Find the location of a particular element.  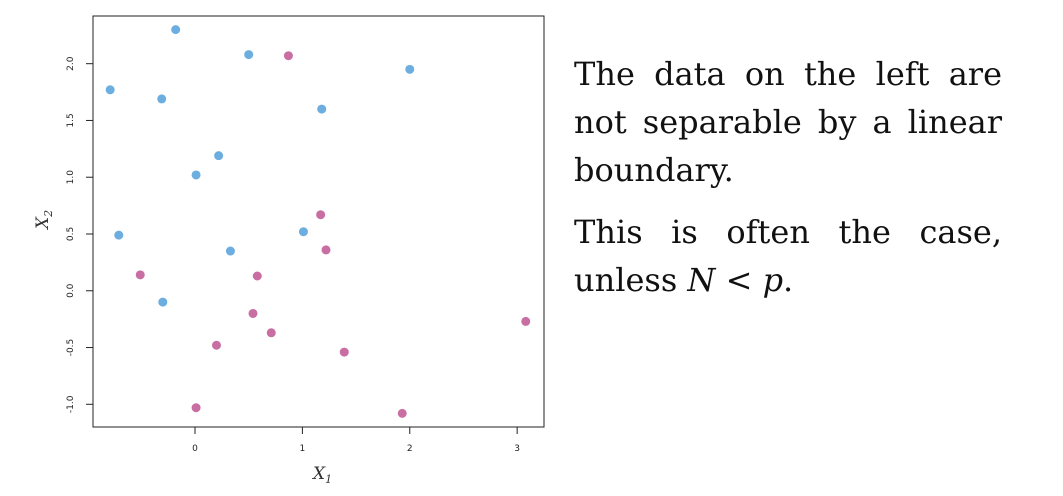

x-tick-label: 0 is located at coordinates (195, 449).